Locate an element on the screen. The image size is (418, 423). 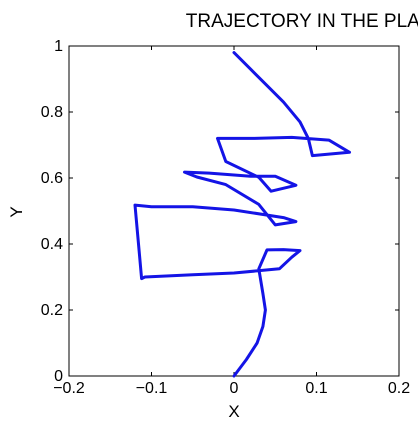
x-tick-label: −0.2 is located at coordinates (69, 388).